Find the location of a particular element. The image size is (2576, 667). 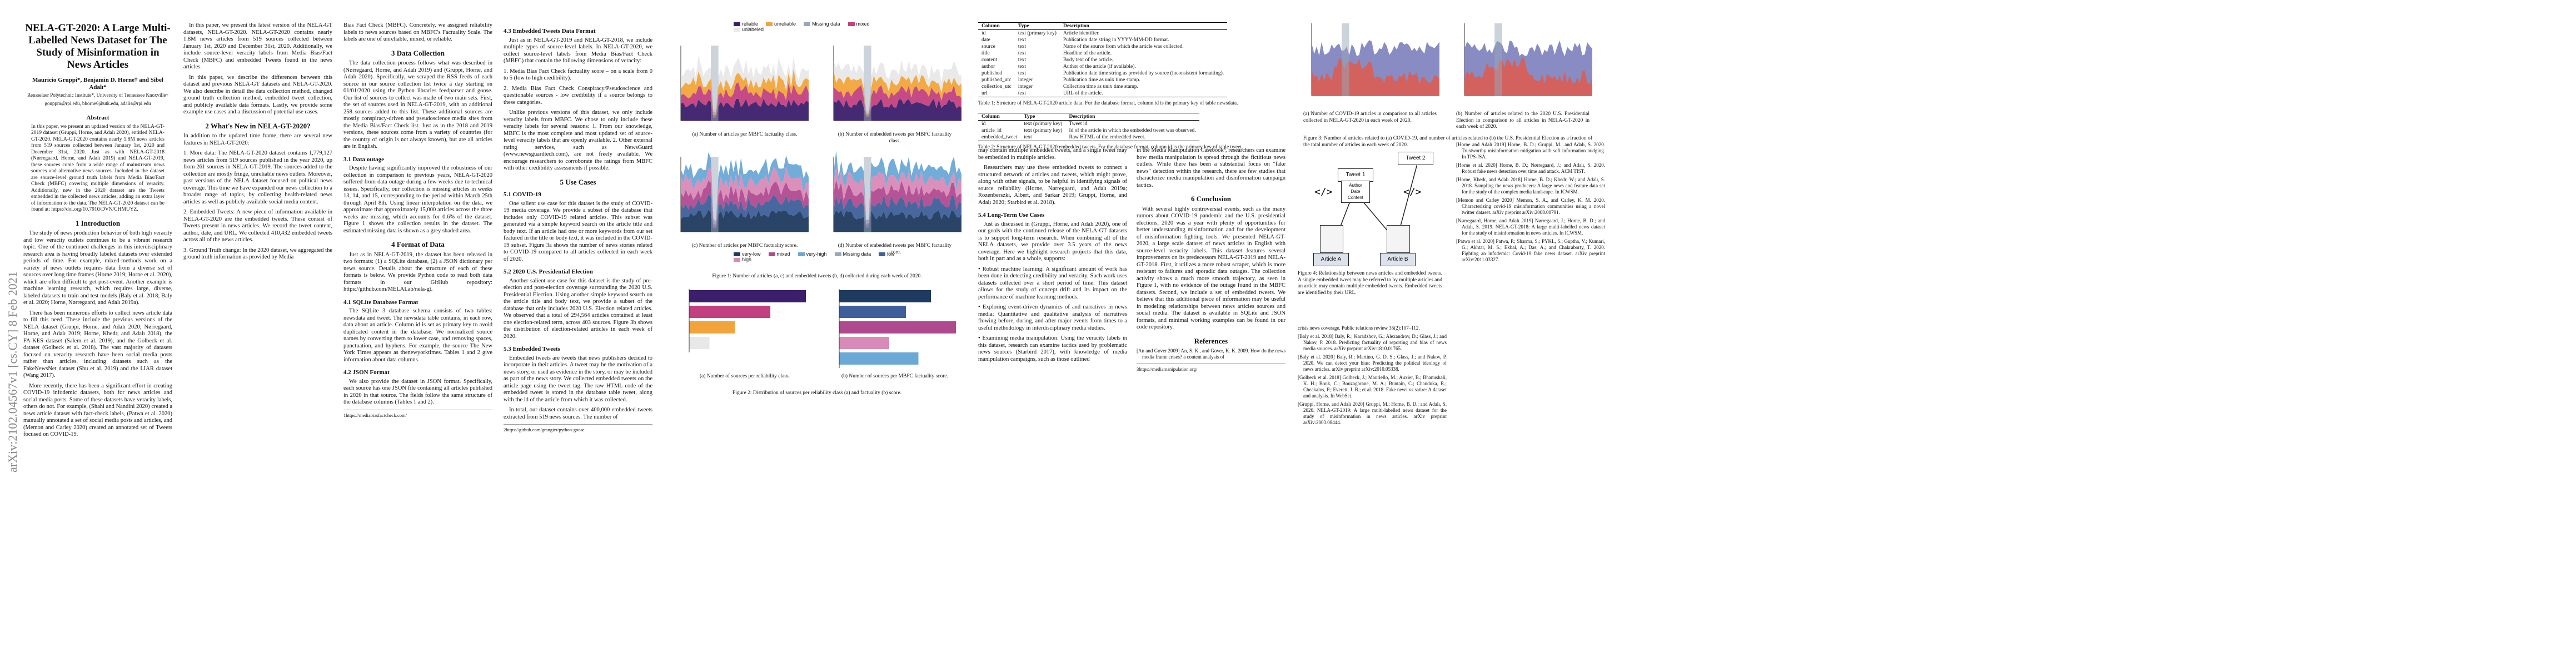

legend-label: very-high is located at coordinates (816, 254).